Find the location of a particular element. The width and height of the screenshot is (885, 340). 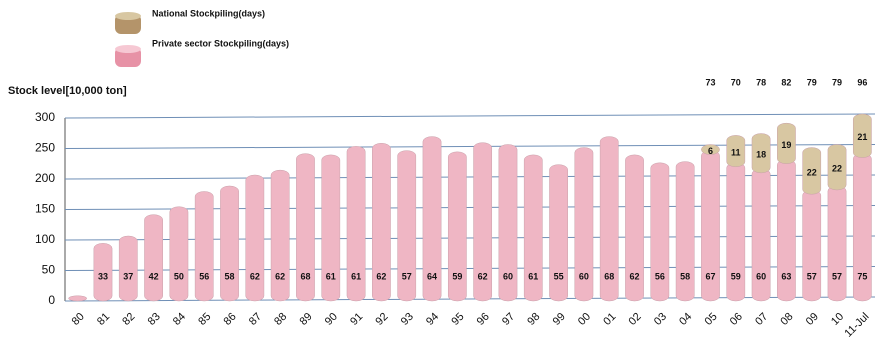

x-tick-label: 00 is located at coordinates (584, 319).